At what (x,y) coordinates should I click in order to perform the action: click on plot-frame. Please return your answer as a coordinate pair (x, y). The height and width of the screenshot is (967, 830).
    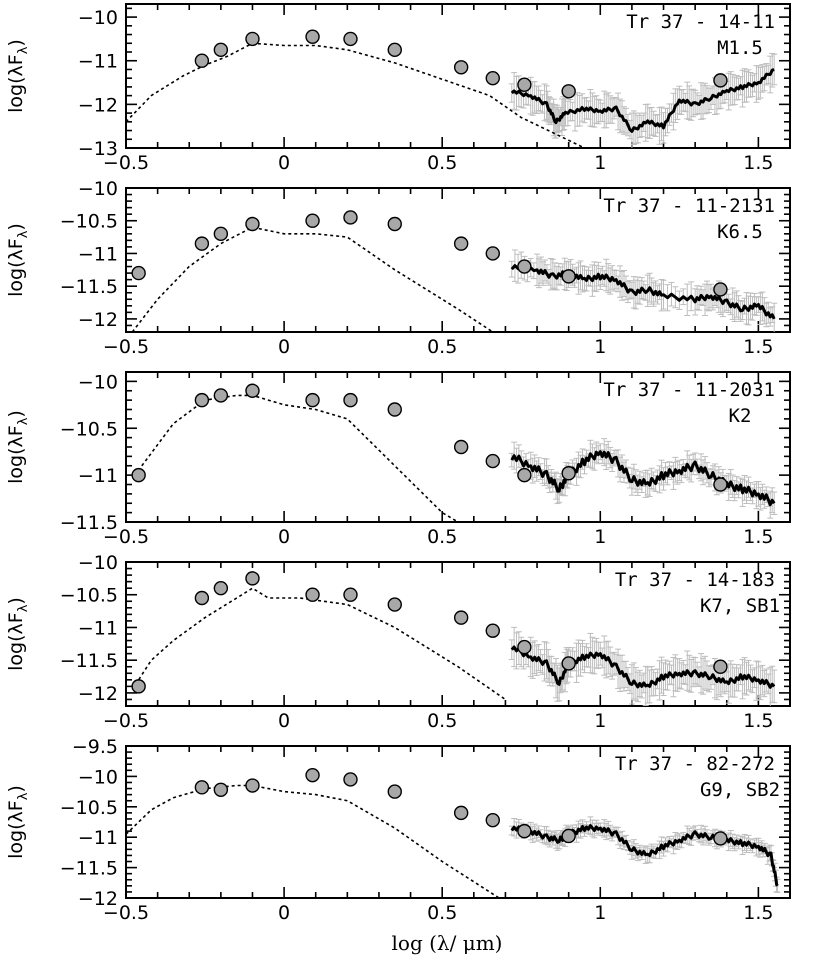
    Looking at the image, I should click on (458, 822).